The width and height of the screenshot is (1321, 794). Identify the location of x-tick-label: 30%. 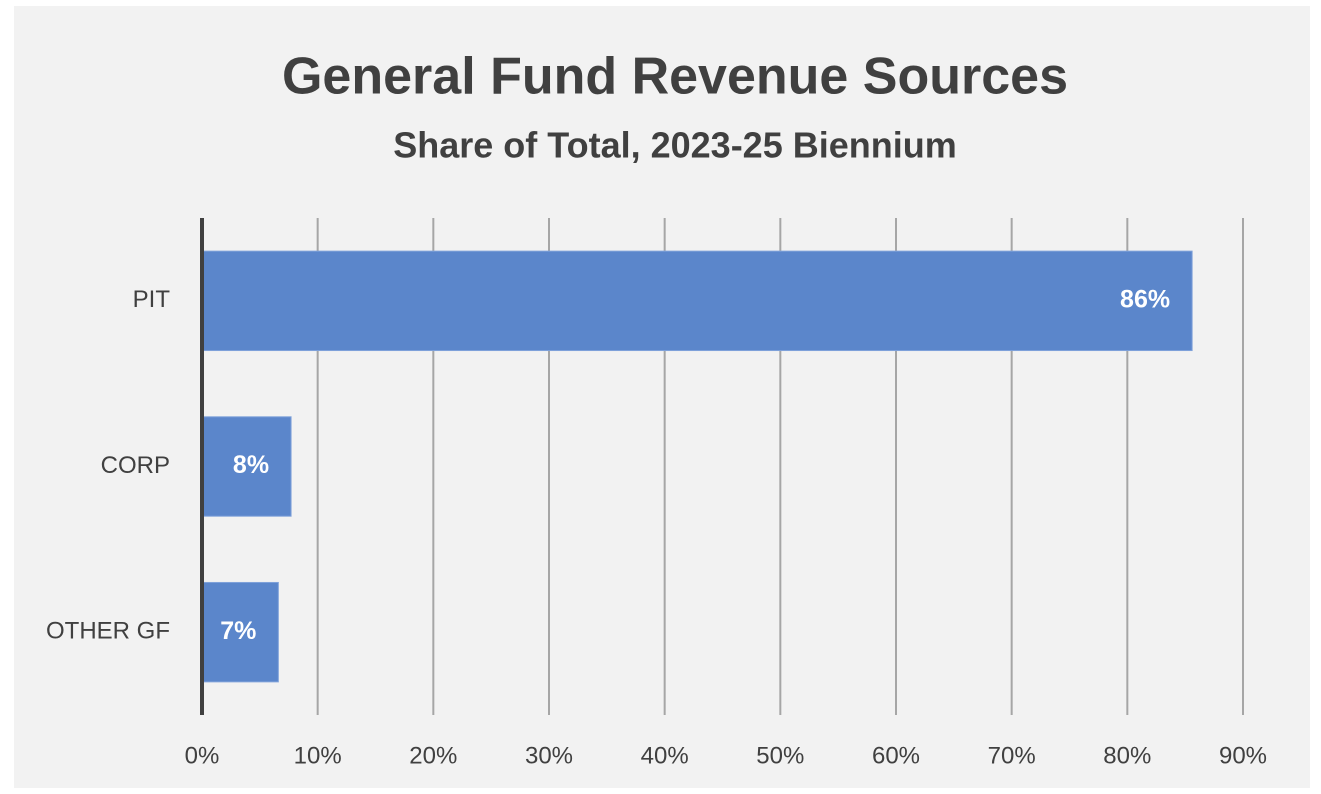
(549, 755).